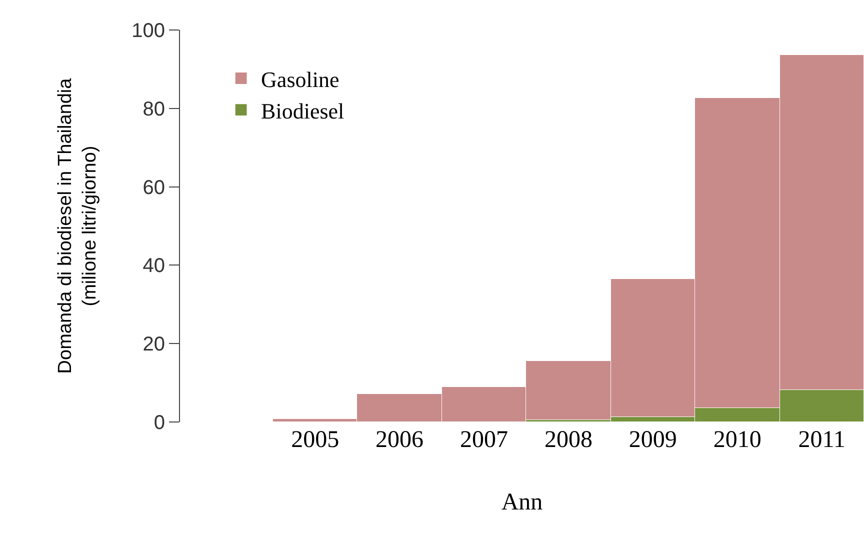 The height and width of the screenshot is (538, 864). I want to click on x-tick-label: 2010, so click(737, 440).